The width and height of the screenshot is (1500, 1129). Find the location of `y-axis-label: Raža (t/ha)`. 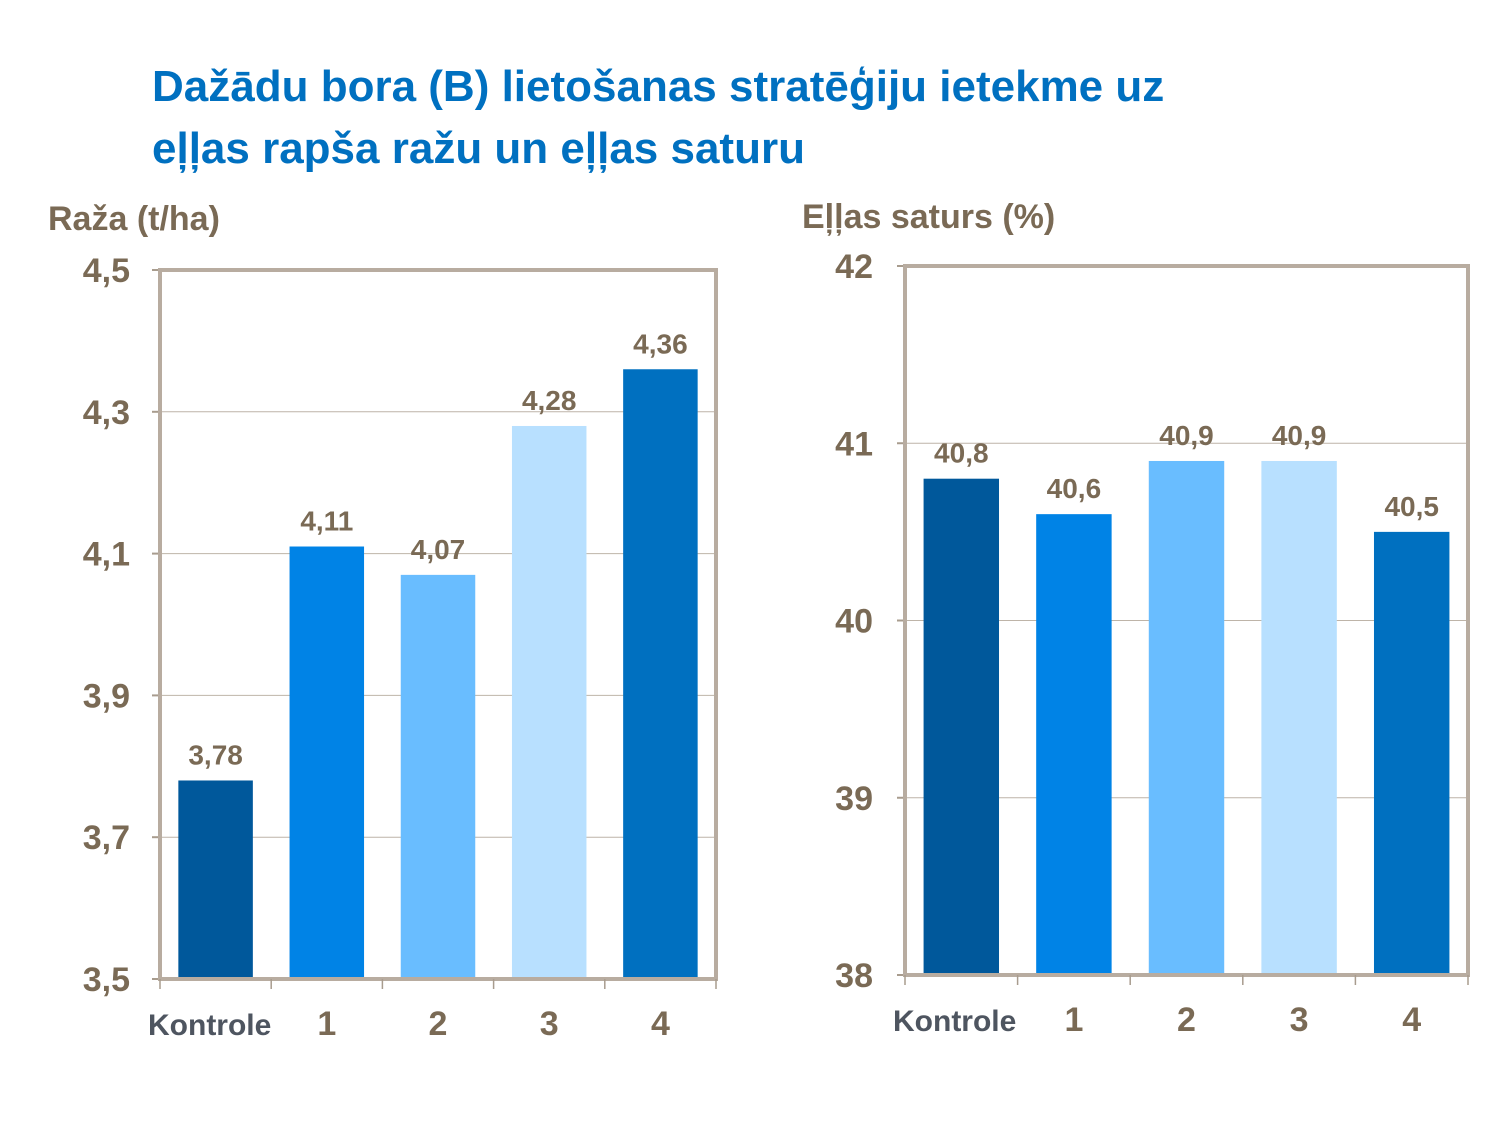

y-axis-label: Raža (t/ha) is located at coordinates (134, 219).